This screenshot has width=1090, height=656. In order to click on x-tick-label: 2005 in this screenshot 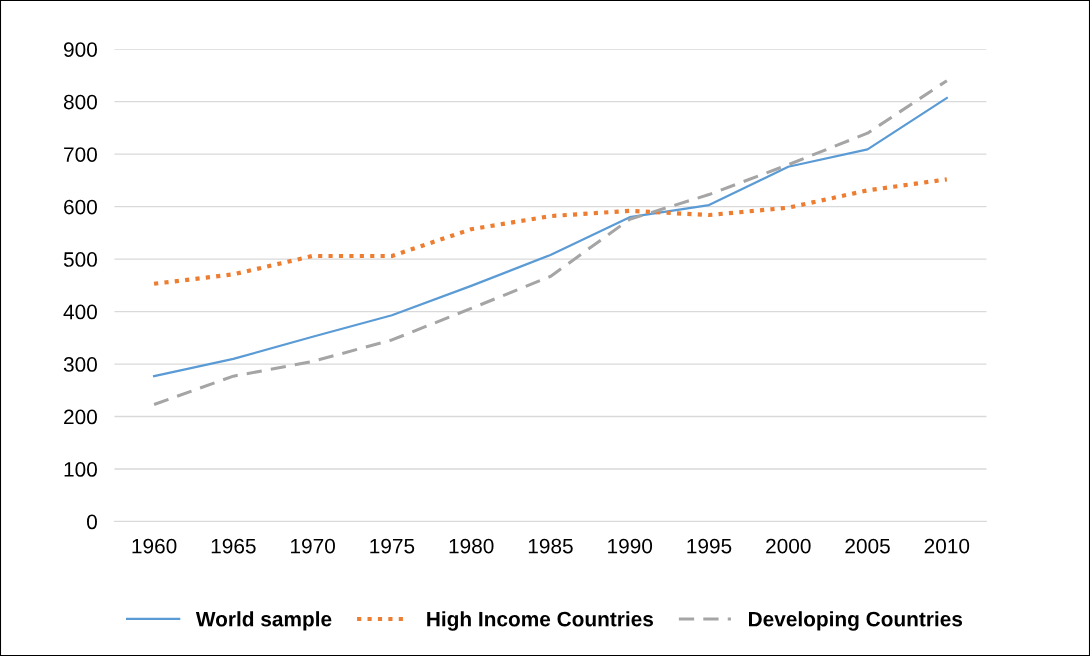, I will do `click(867, 546)`.